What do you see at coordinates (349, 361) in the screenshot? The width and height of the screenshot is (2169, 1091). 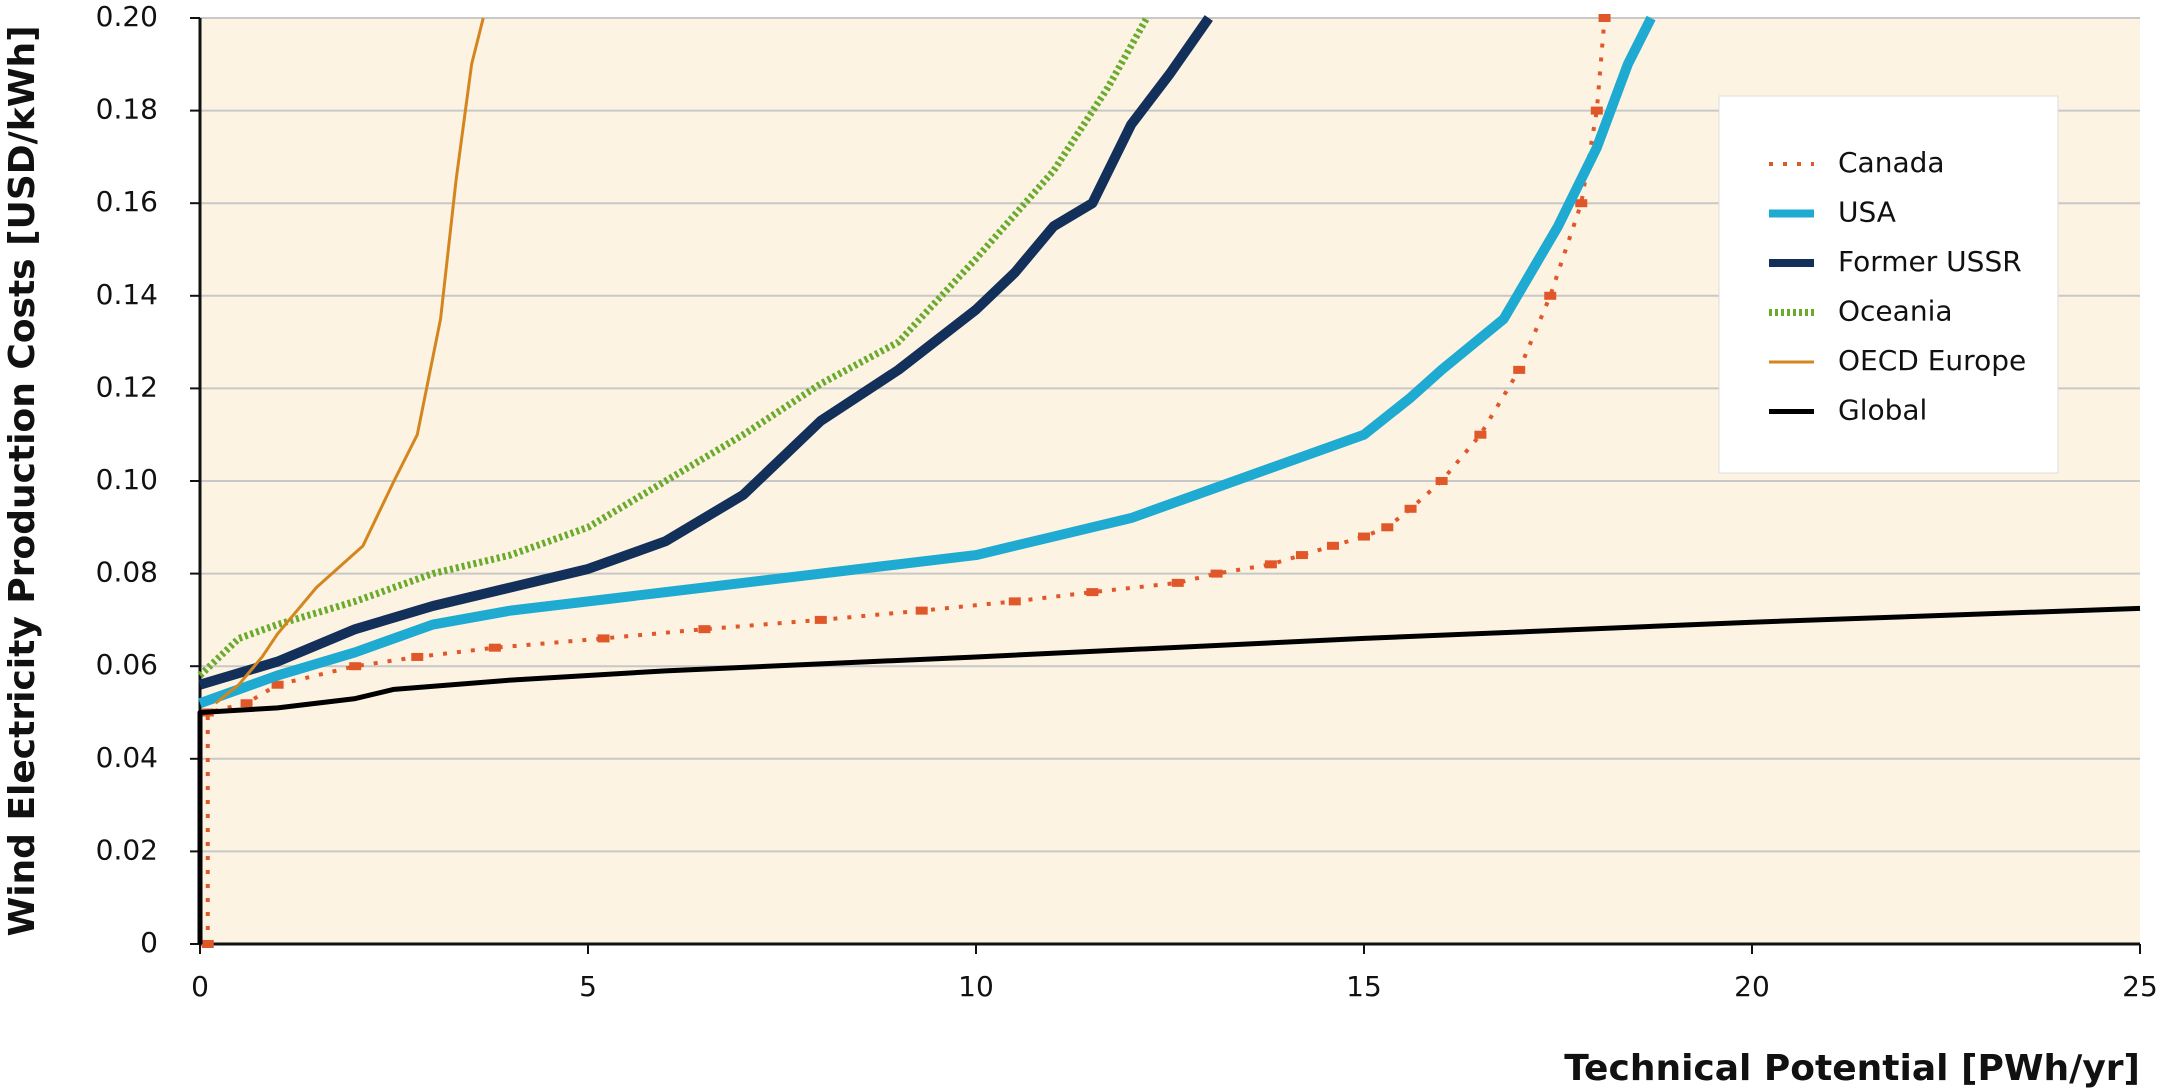 I see `series-line` at bounding box center [349, 361].